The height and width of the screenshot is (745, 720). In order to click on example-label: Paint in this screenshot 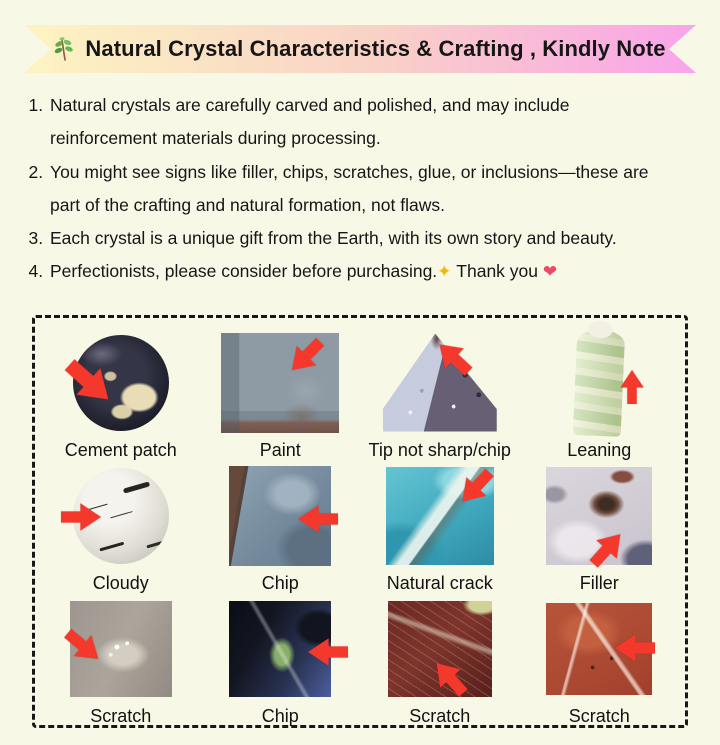, I will do `click(280, 449)`.